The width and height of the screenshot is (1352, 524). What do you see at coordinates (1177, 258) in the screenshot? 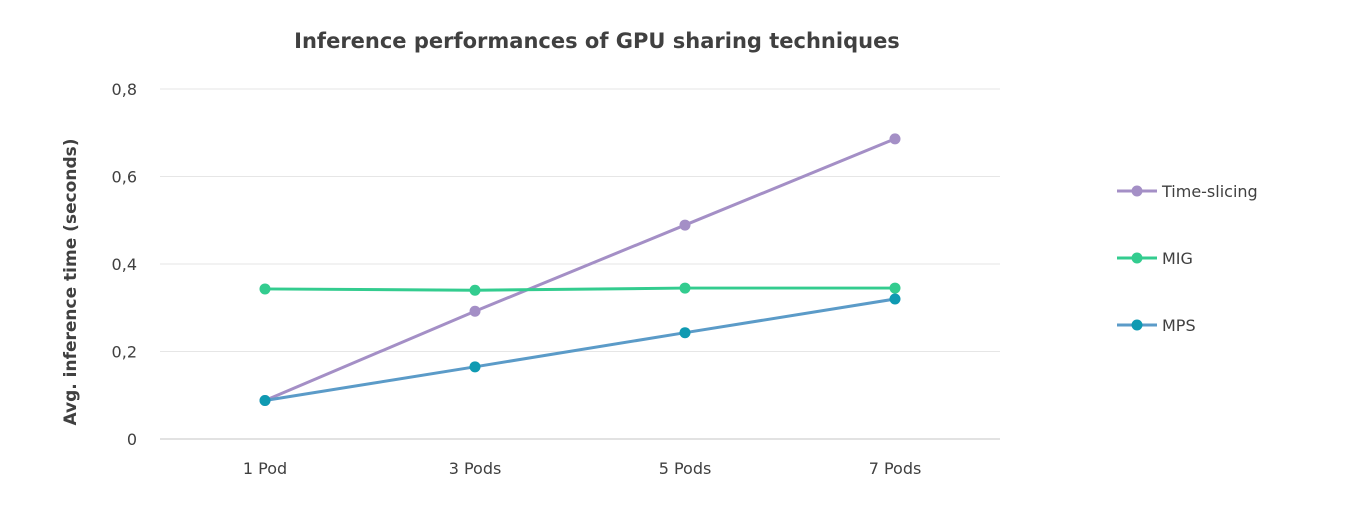
I see `legend-label: MIG` at bounding box center [1177, 258].